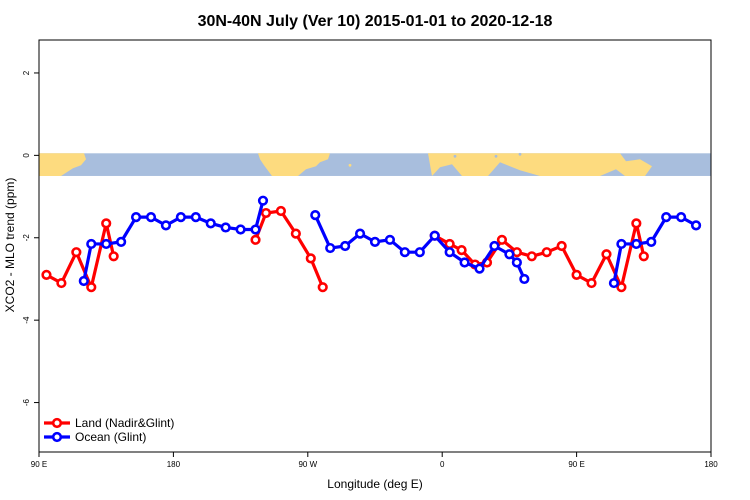 This screenshot has height=500, width=750. What do you see at coordinates (26, 320) in the screenshot?
I see `y-tick-label: -4` at bounding box center [26, 320].